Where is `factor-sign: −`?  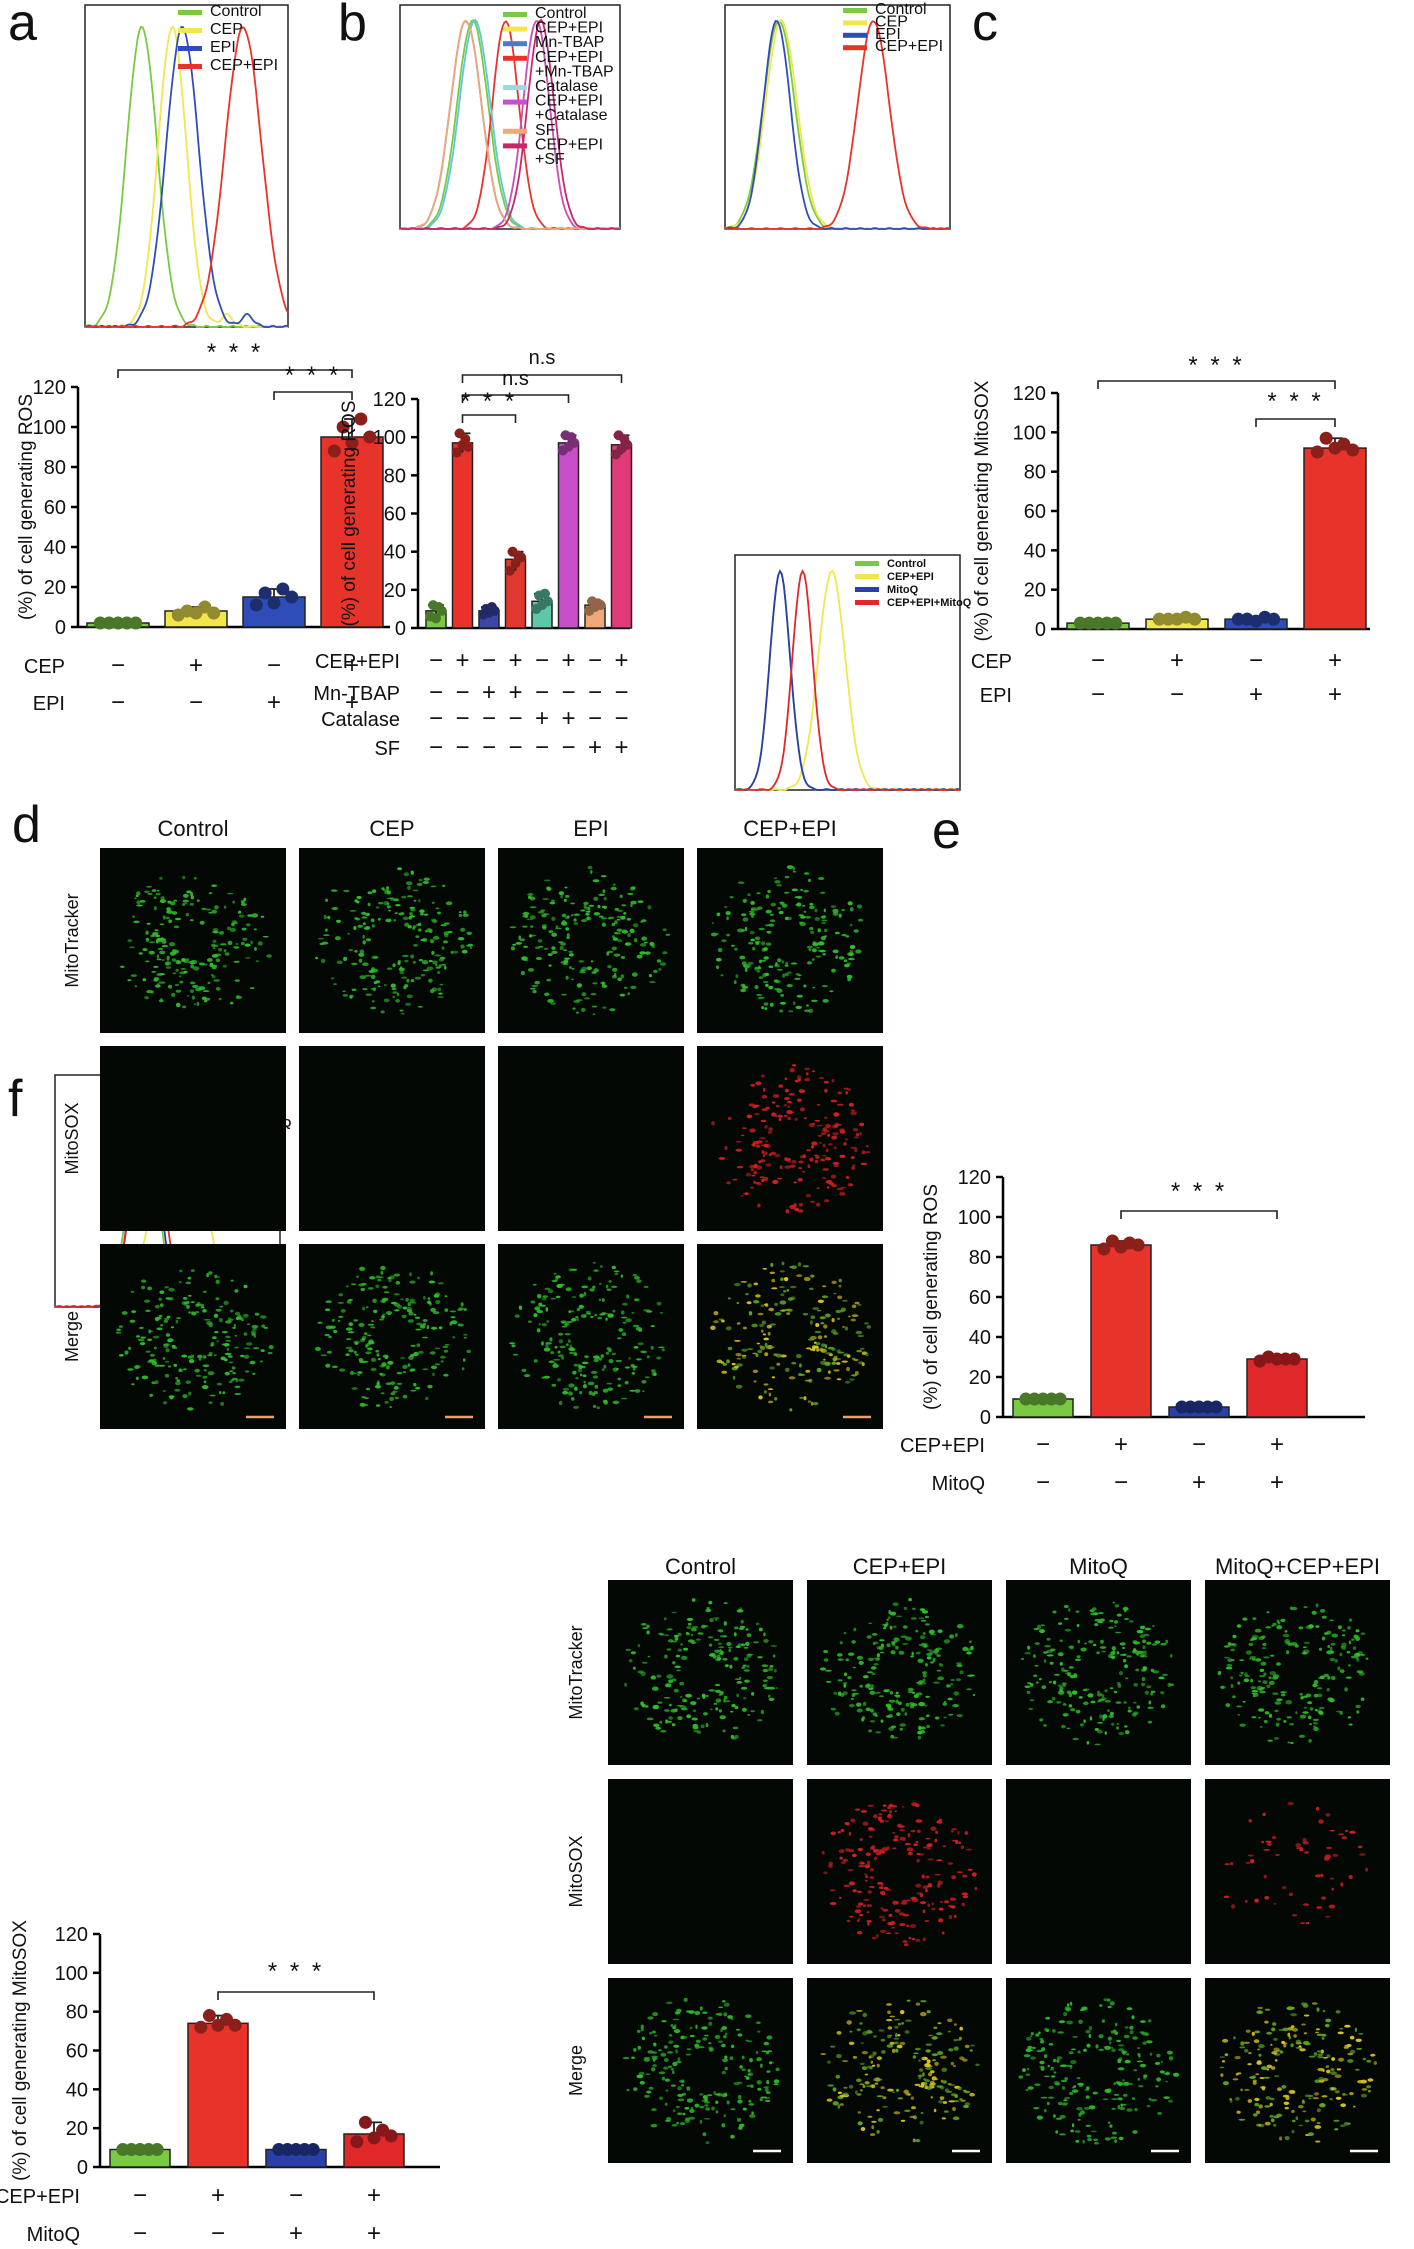 factor-sign: − is located at coordinates (515, 718).